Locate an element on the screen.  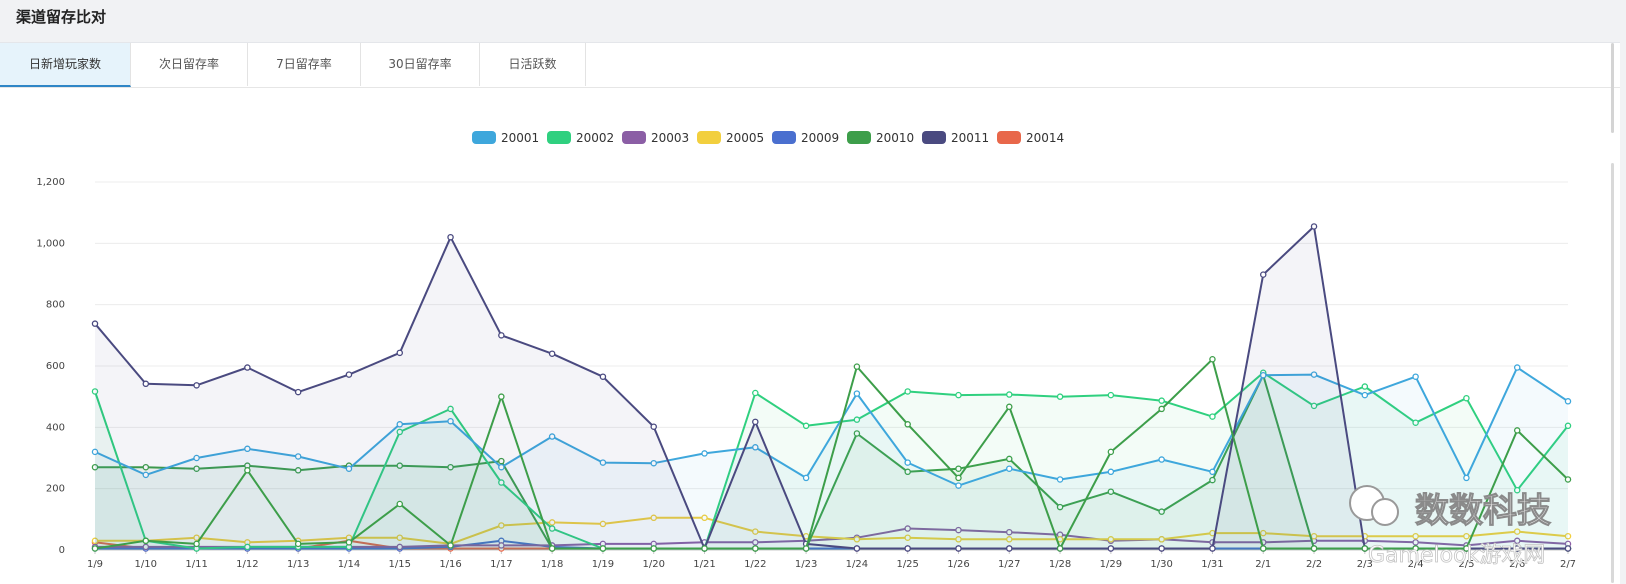
tab-daily-new-players: 日新增玩家数 is located at coordinates (65, 65).